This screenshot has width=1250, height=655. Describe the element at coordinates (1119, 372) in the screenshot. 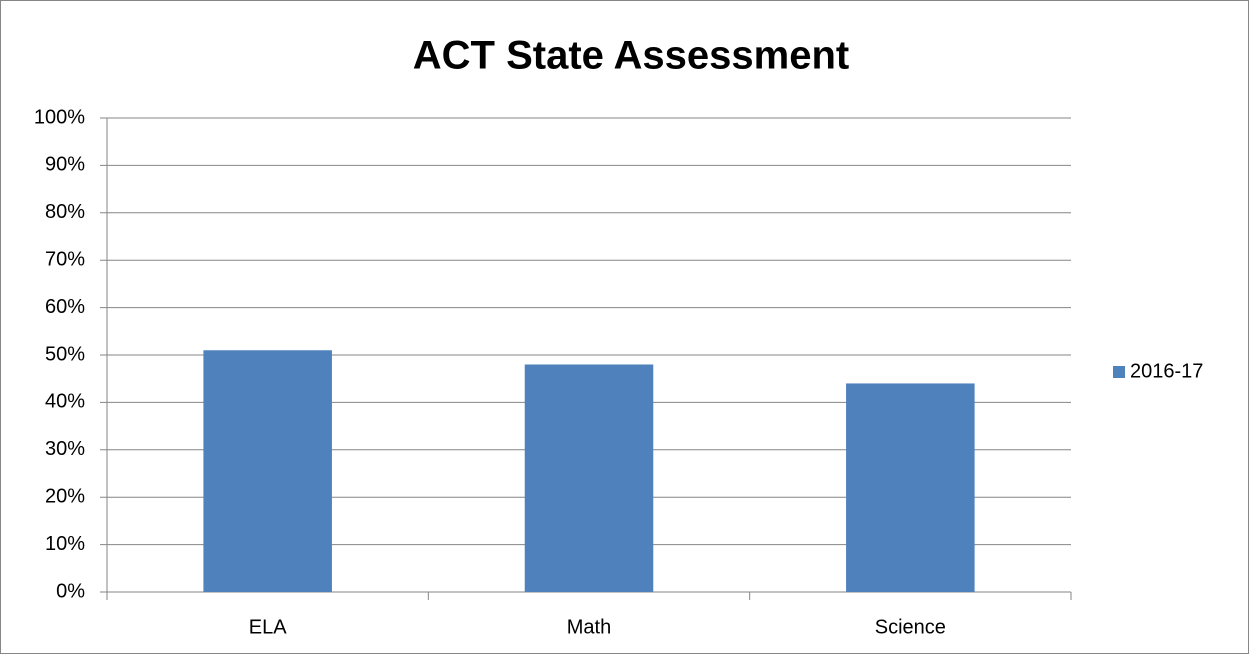

I see `legend-swatch` at that location.